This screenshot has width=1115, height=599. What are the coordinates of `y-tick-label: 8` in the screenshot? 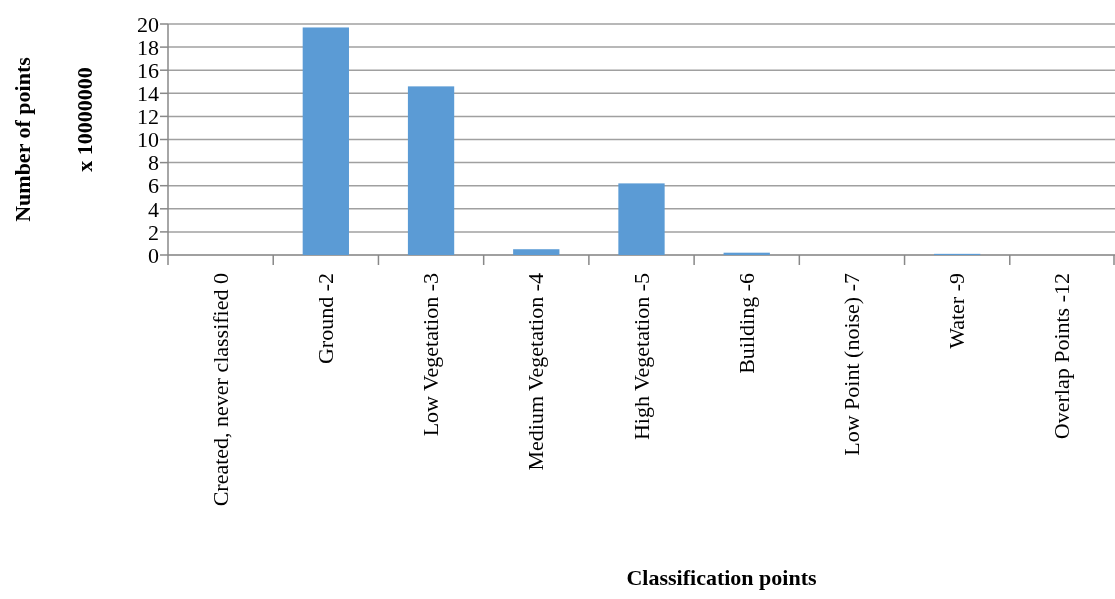 It's located at (153, 163).